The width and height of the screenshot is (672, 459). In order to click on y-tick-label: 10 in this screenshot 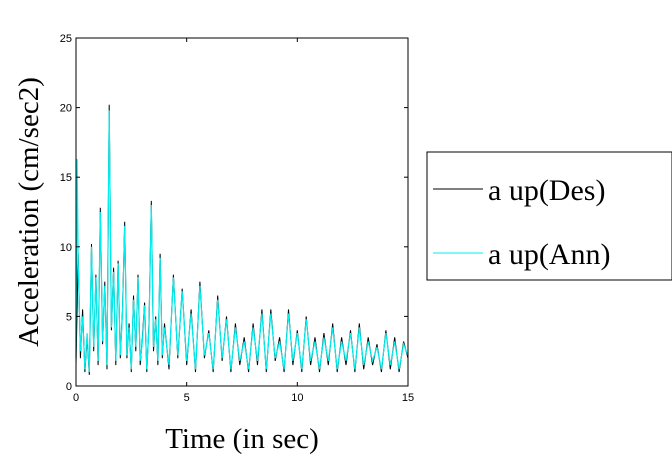, I will do `click(66, 248)`.